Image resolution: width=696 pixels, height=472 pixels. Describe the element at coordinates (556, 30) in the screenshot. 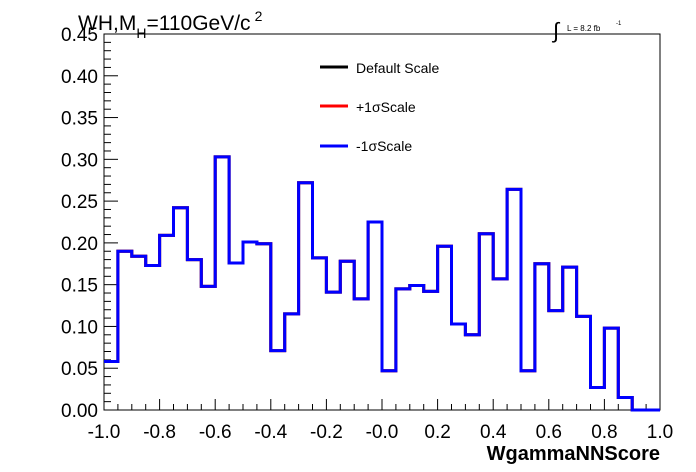

I see `integral-symbol: ∫` at that location.